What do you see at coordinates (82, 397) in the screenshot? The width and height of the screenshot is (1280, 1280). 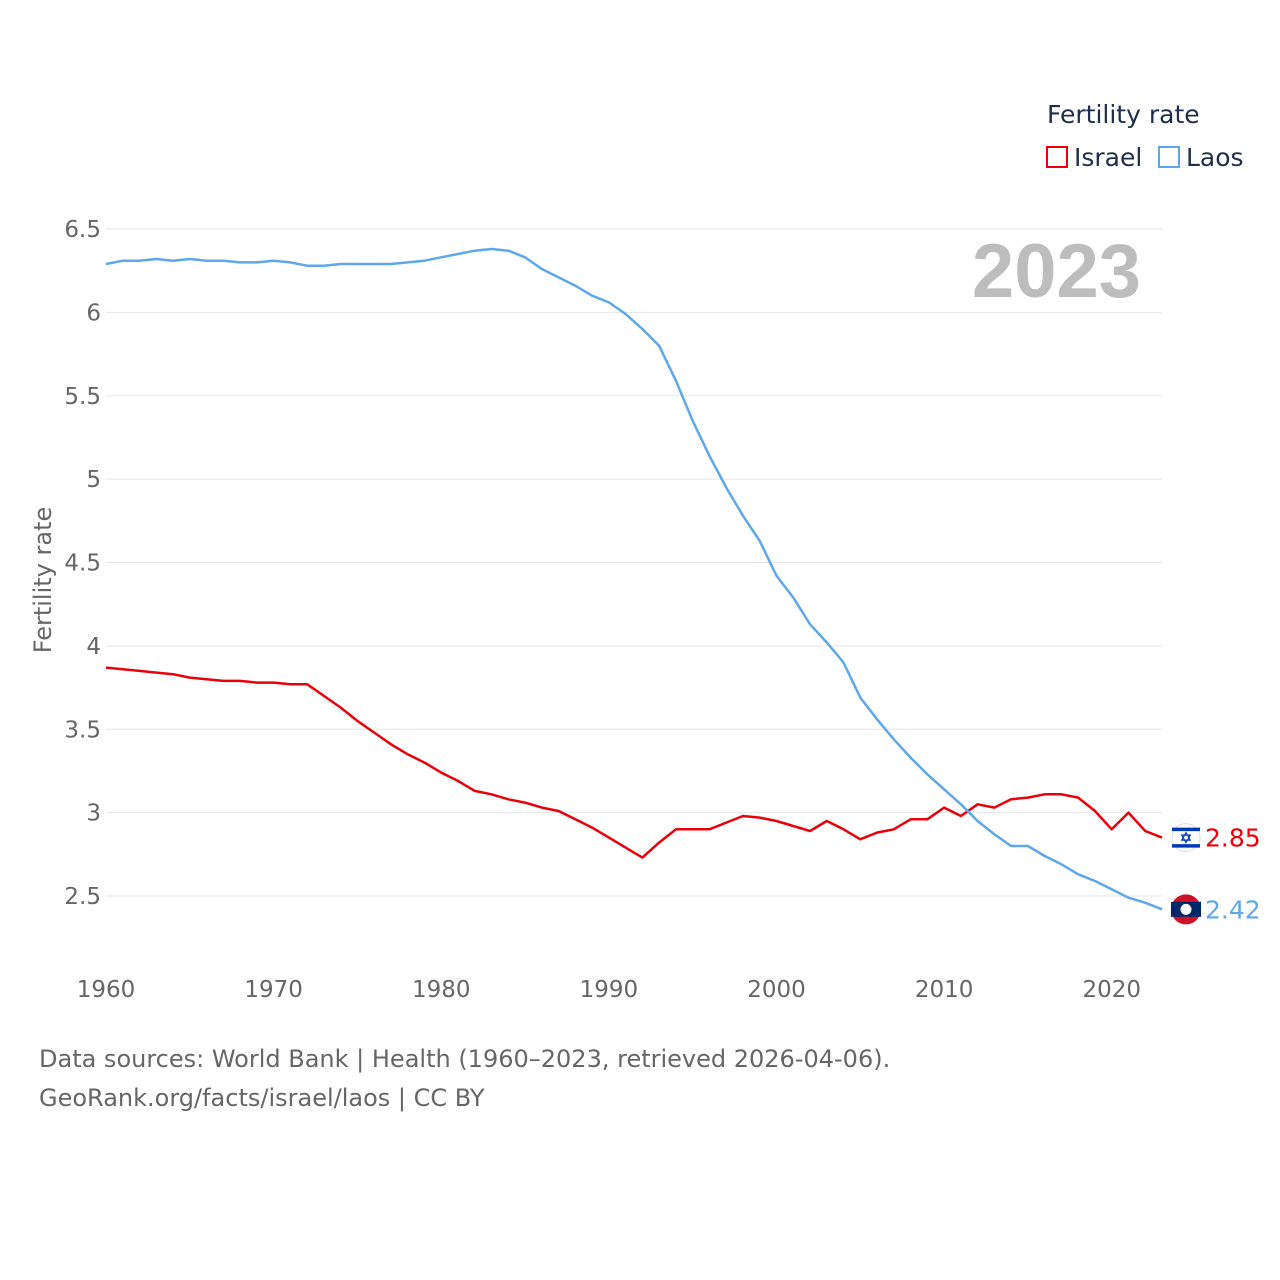 I see `y-tick-label: 5.5` at bounding box center [82, 397].